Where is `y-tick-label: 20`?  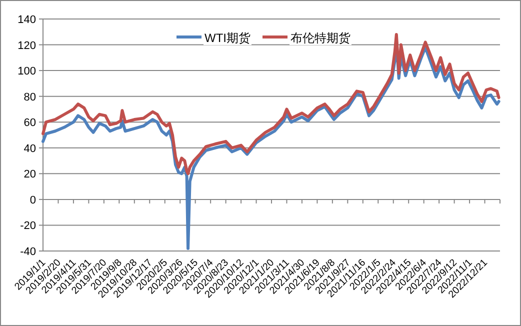 y-tick-label: 20 is located at coordinates (30, 174).